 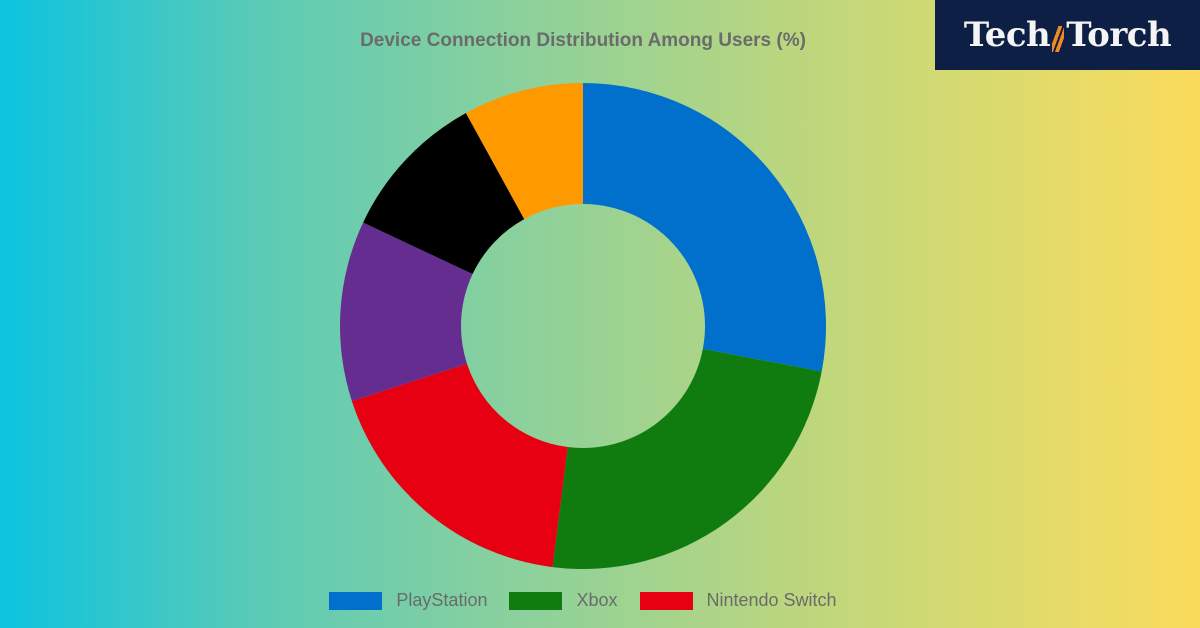 What do you see at coordinates (442, 600) in the screenshot?
I see `legend-label: PlayStation` at bounding box center [442, 600].